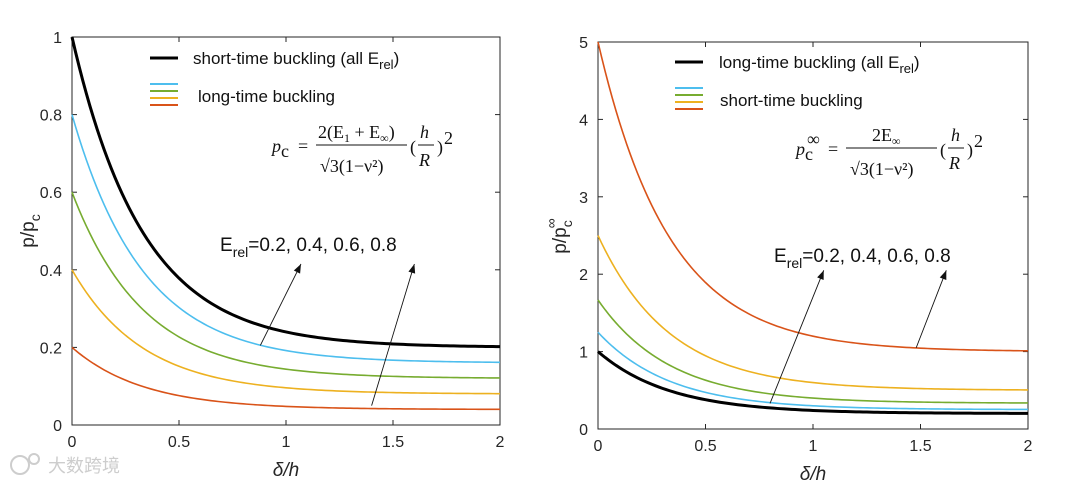 This screenshot has height=486, width=1080. I want to click on legend-entry-short-time-right: short-time buckling, so click(791, 100).